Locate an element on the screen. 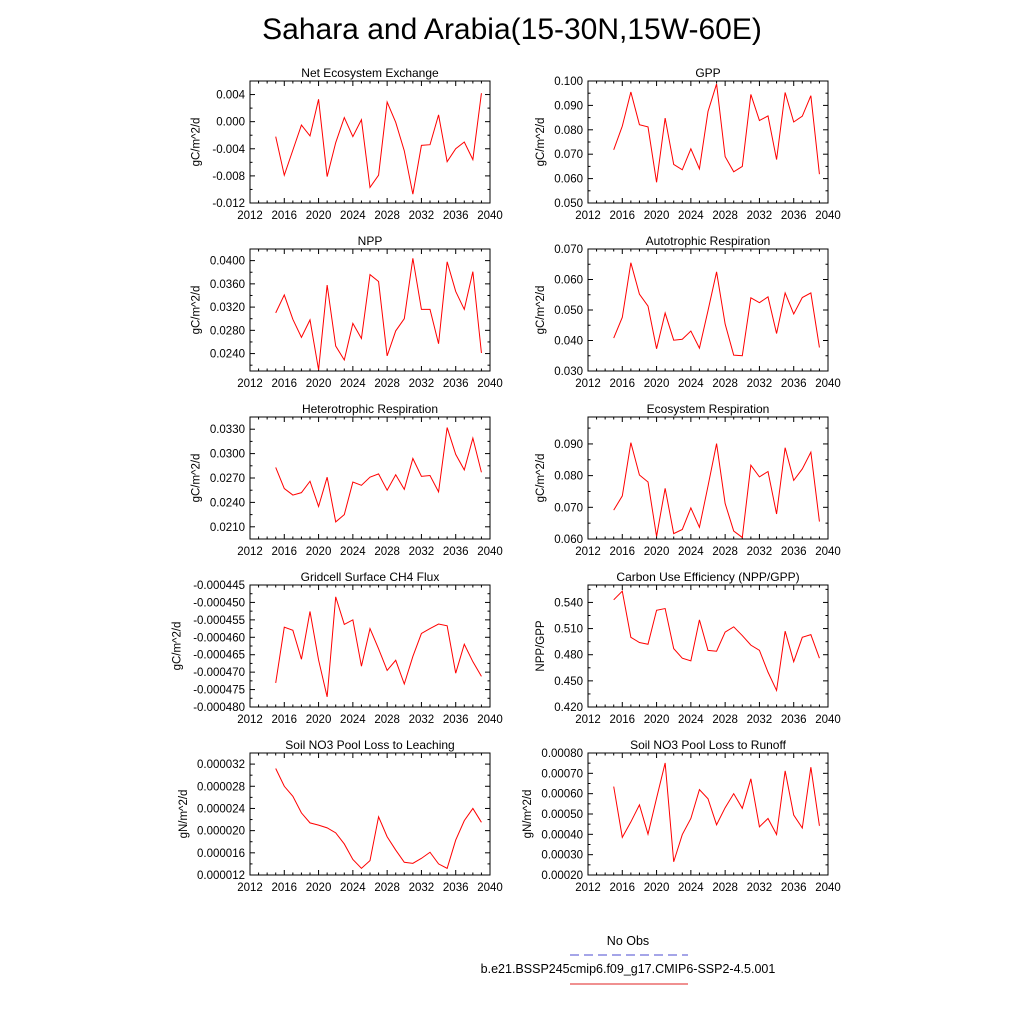 This screenshot has height=1024, width=1024. y-tick-label: 0.00020 is located at coordinates (562, 876).